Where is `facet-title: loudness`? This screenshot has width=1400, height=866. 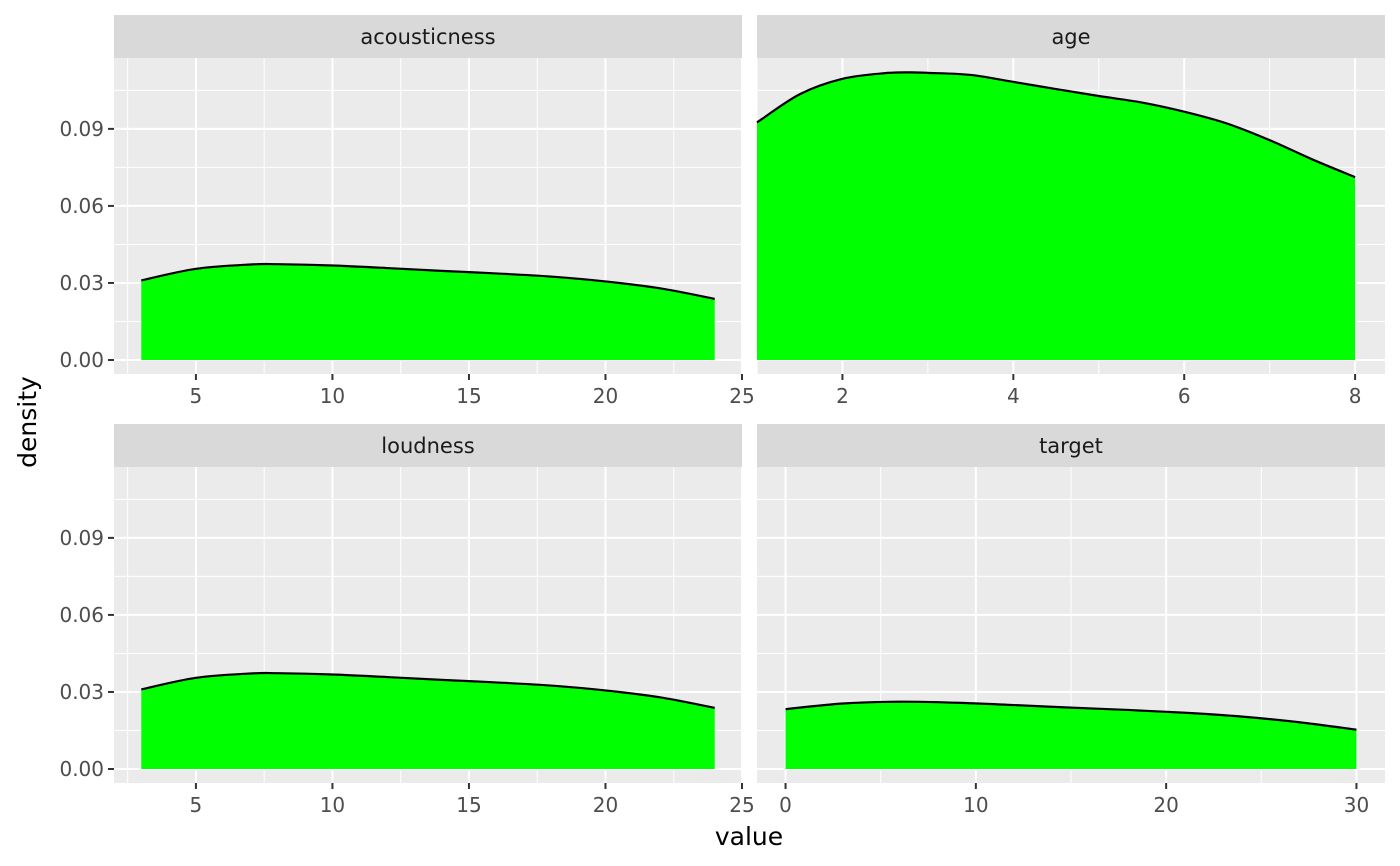 facet-title: loudness is located at coordinates (427, 446).